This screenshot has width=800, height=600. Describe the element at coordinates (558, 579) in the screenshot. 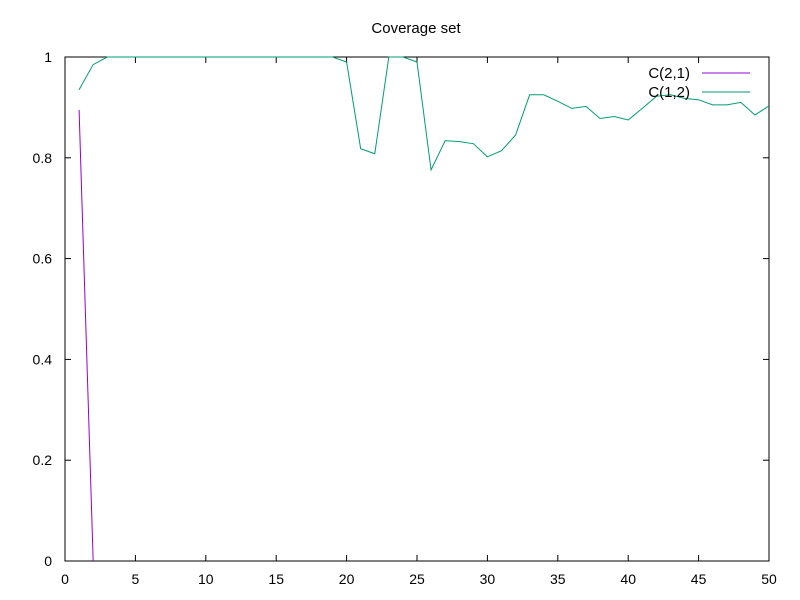

I see `x-tick-label: 35` at that location.